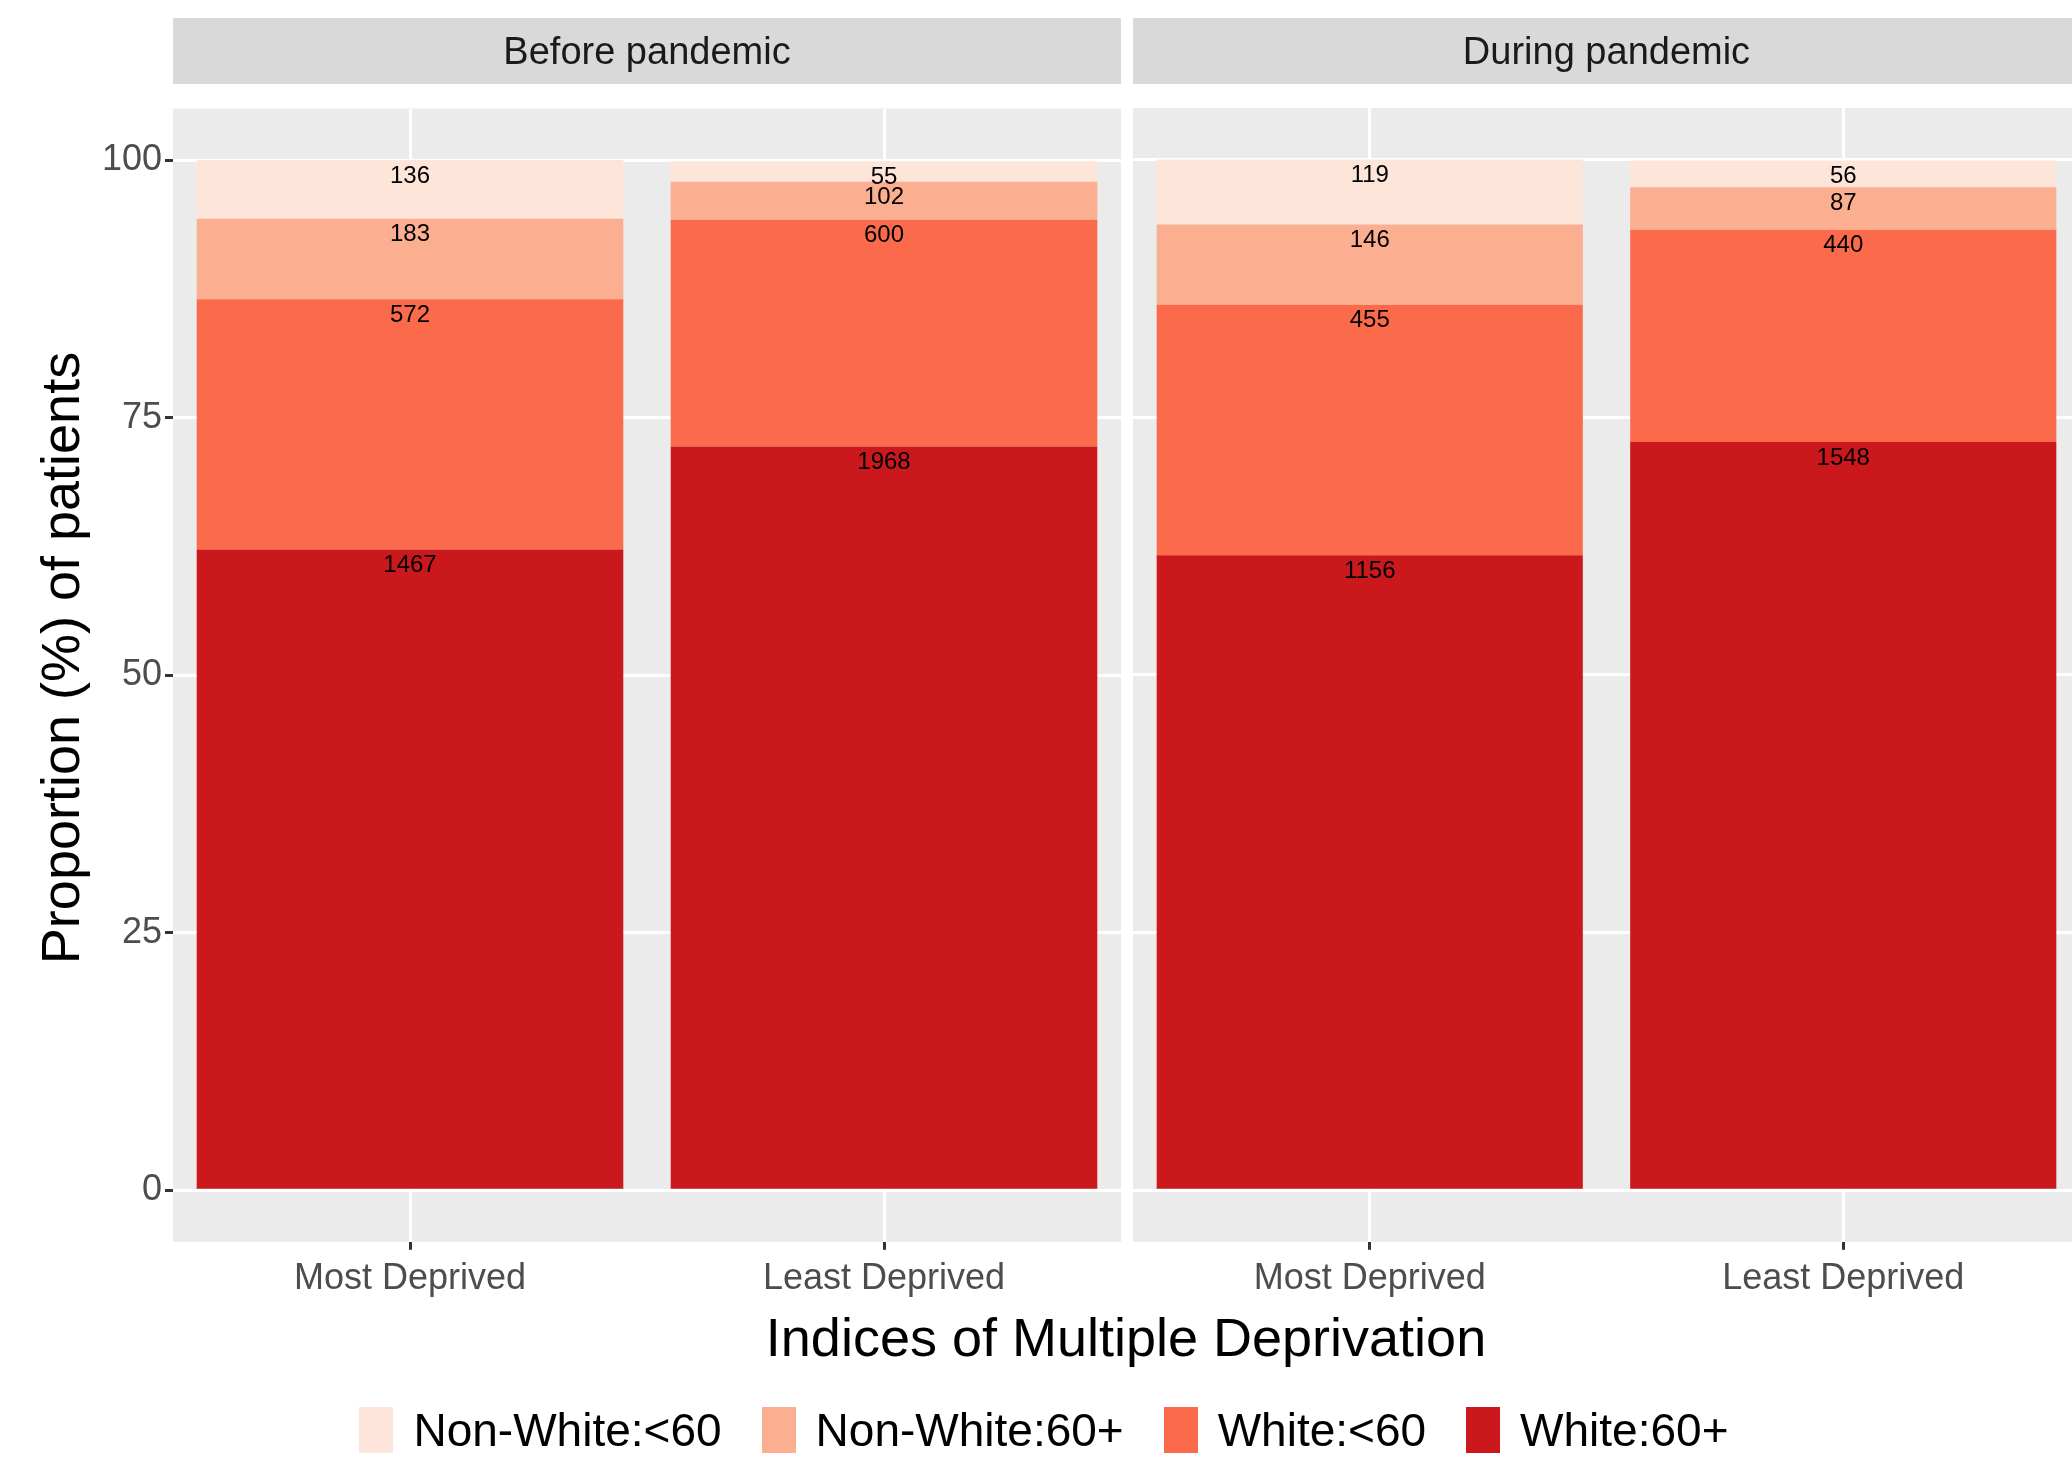 The height and width of the screenshot is (1458, 2072). I want to click on annotation: 1548, so click(1843, 456).